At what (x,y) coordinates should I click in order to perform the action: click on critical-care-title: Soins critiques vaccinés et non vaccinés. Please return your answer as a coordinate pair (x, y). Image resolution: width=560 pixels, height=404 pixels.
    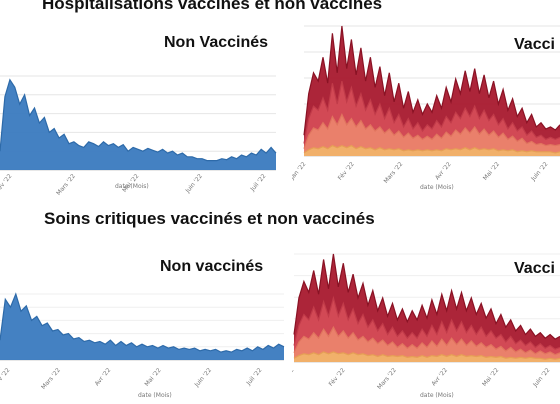
    Looking at the image, I should click on (209, 218).